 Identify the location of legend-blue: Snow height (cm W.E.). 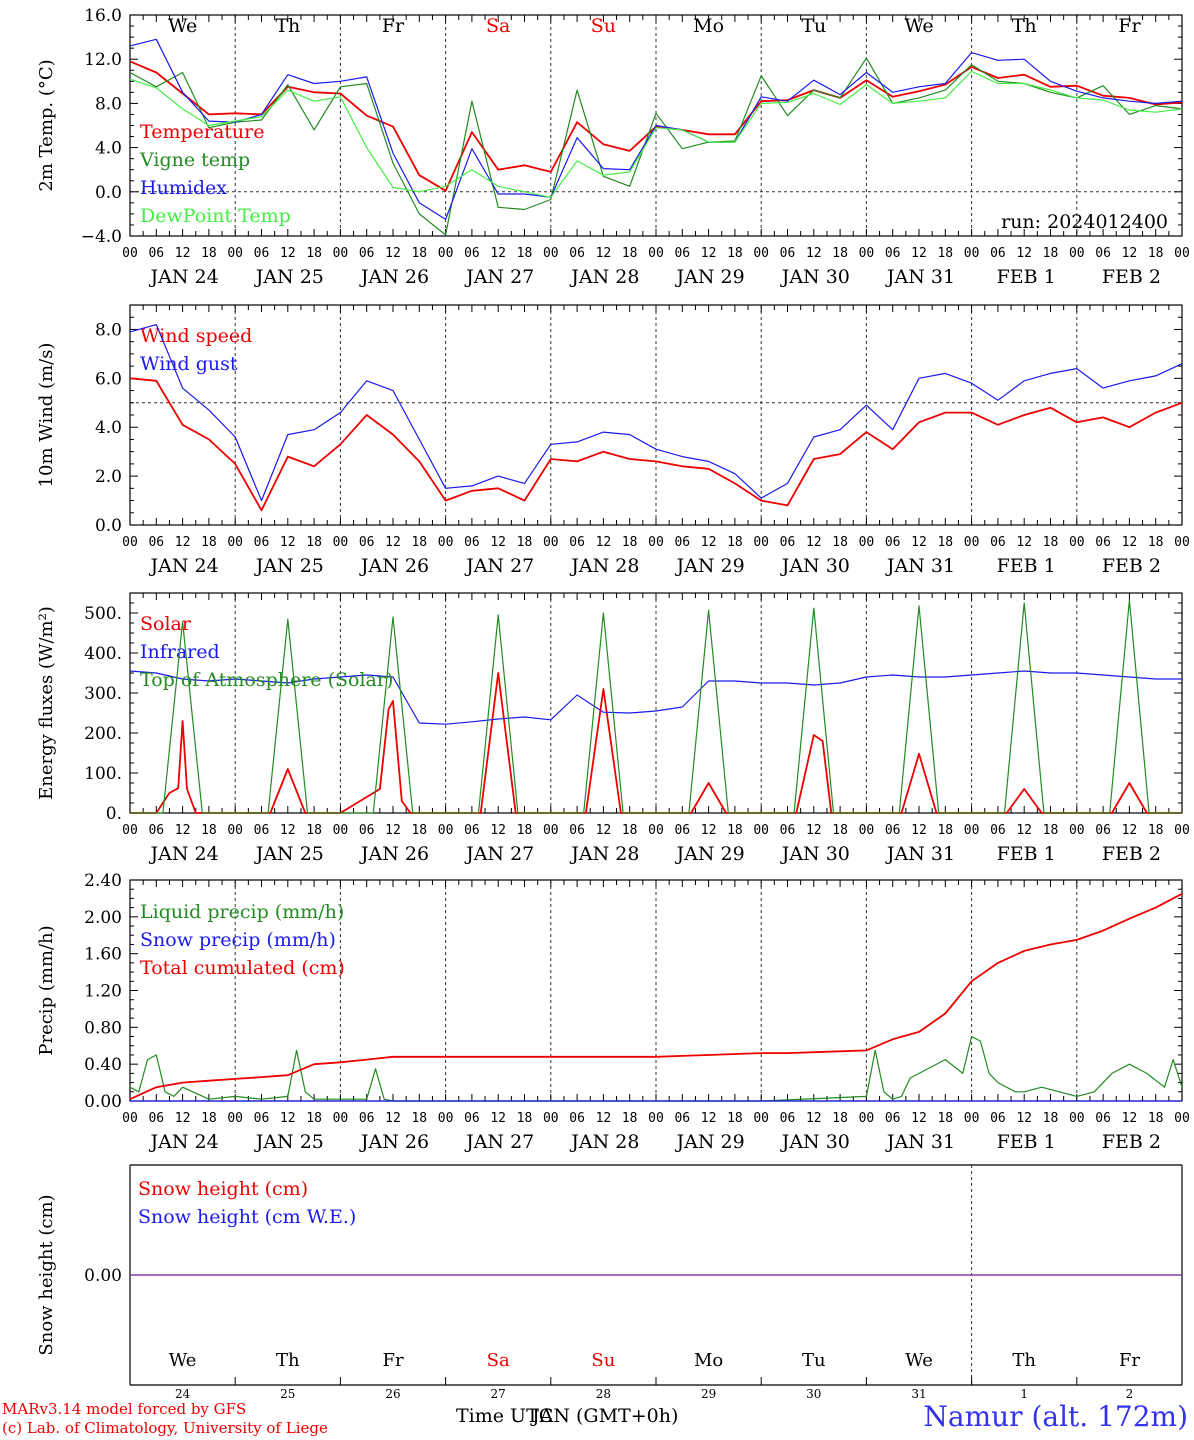
(247, 1217).